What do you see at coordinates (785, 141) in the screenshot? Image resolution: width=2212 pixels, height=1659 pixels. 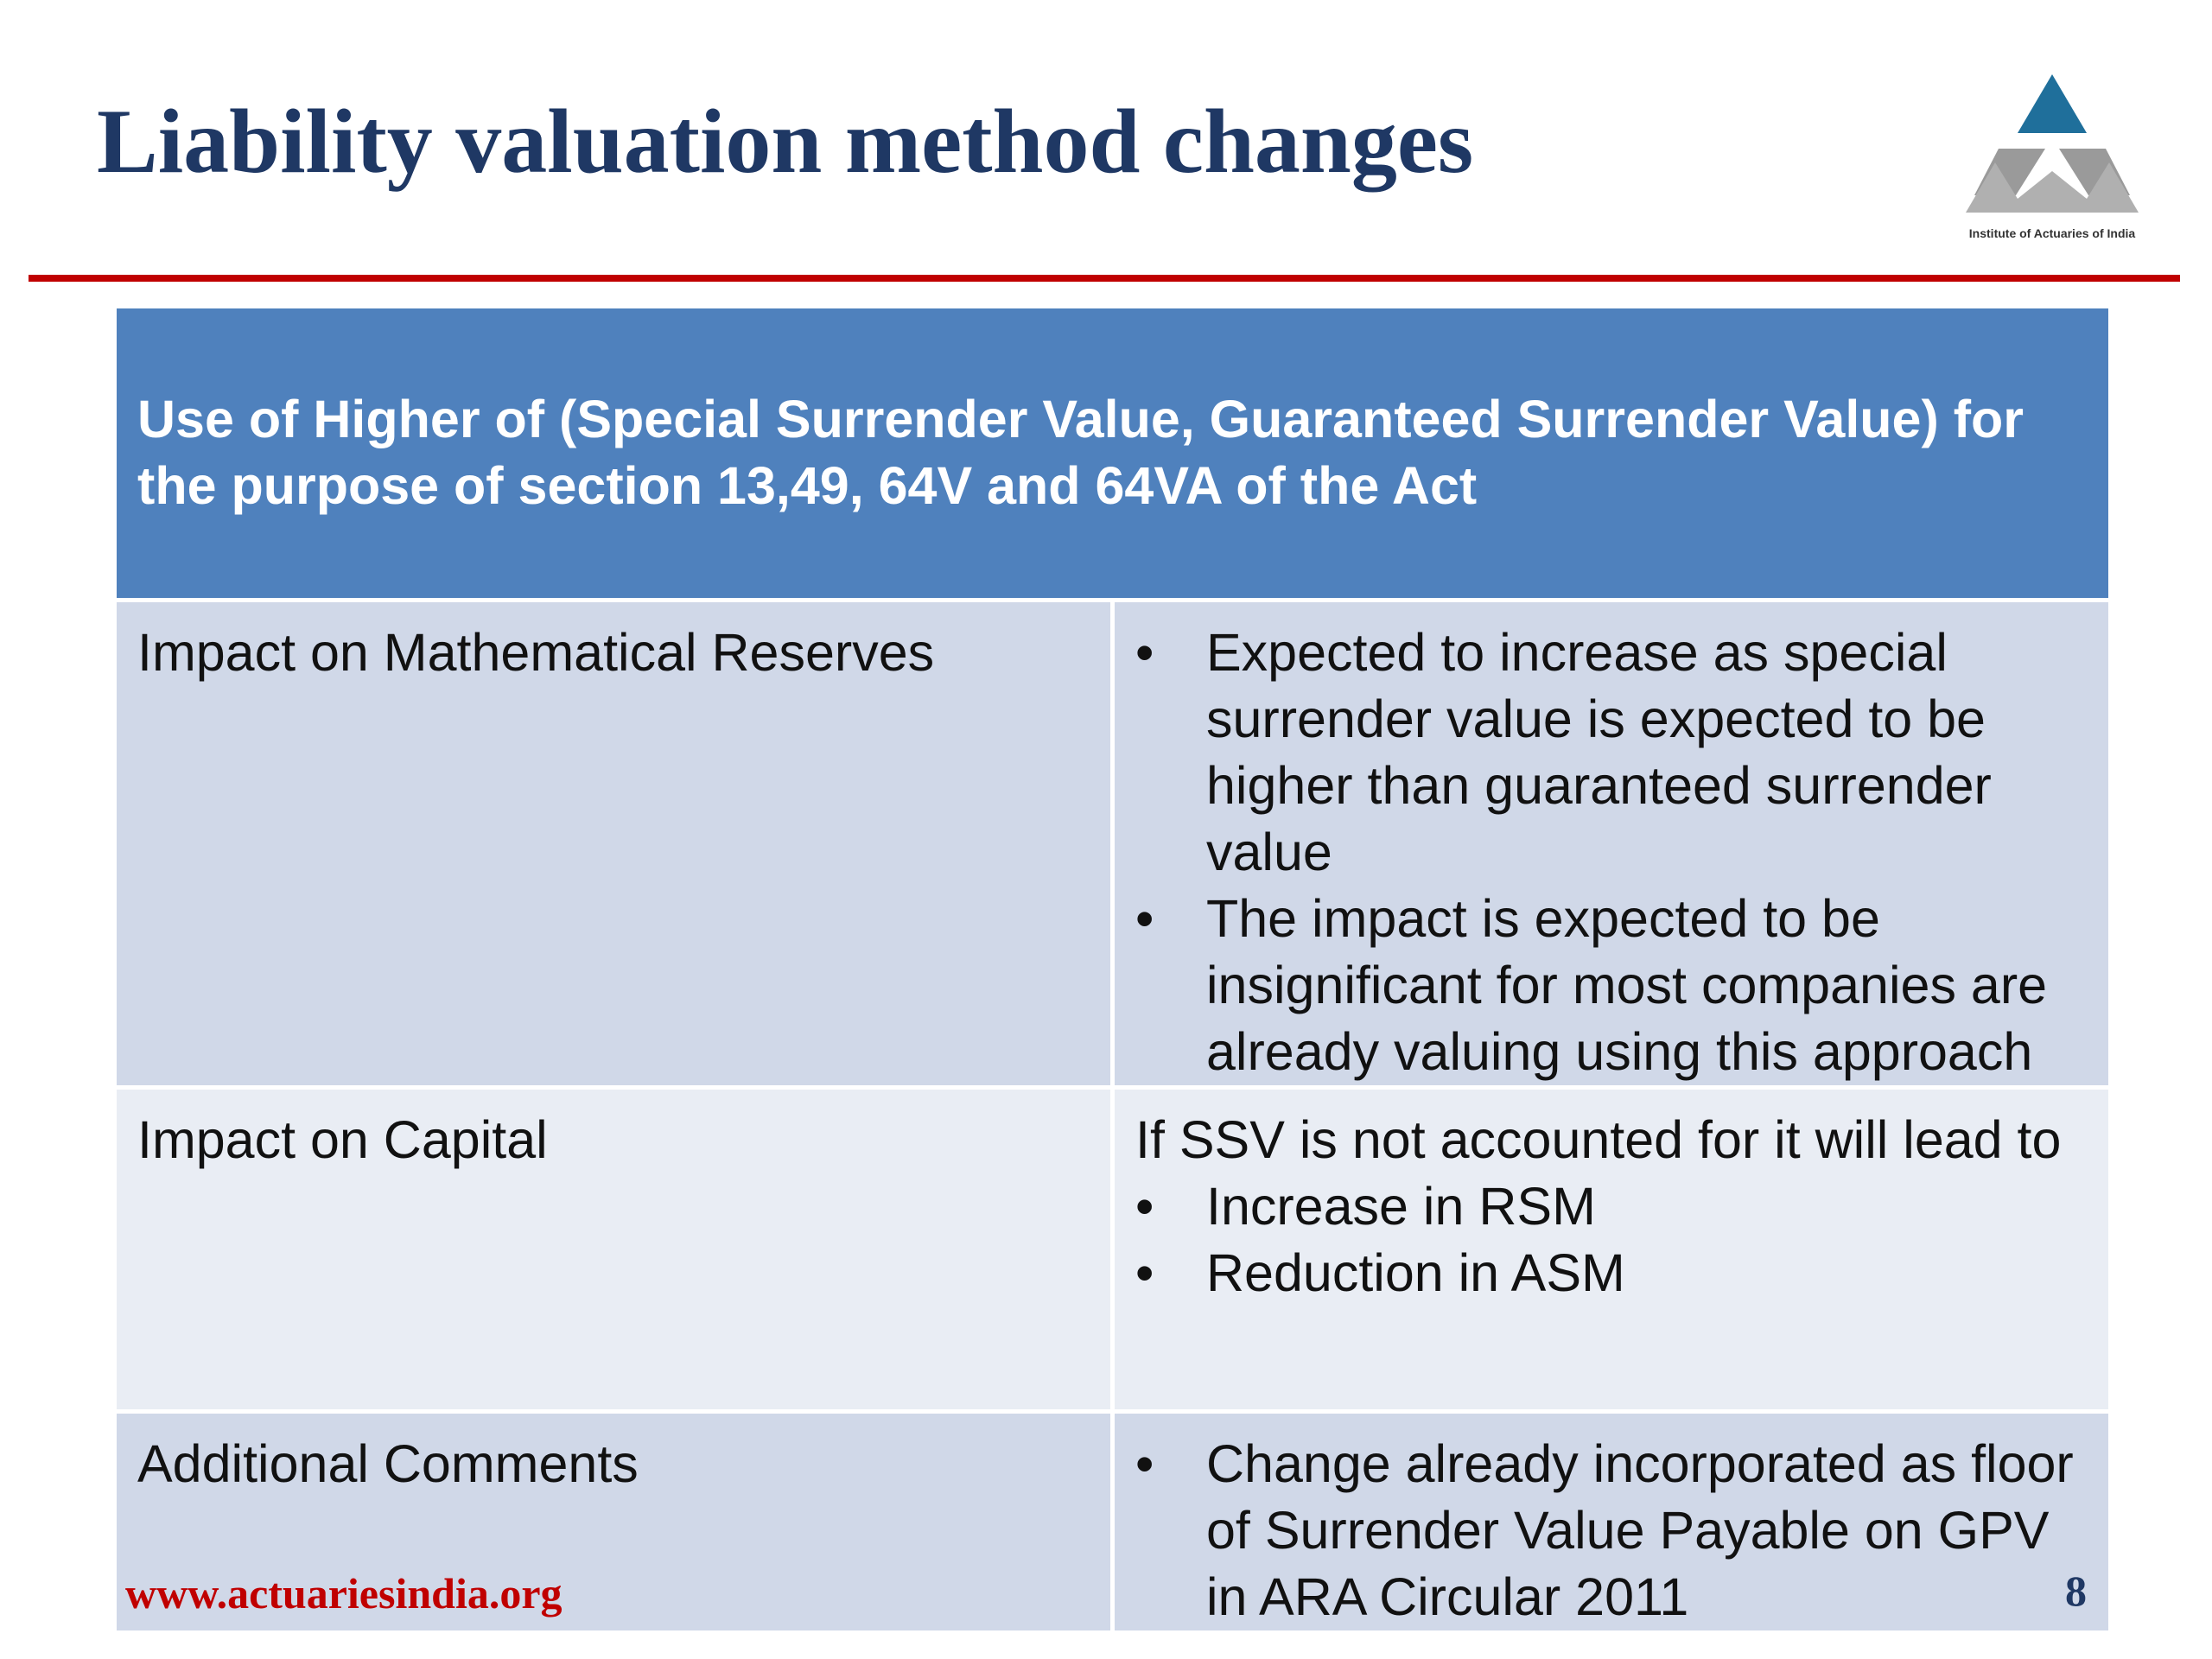 I see `slide-title: Liability valuation method changes` at bounding box center [785, 141].